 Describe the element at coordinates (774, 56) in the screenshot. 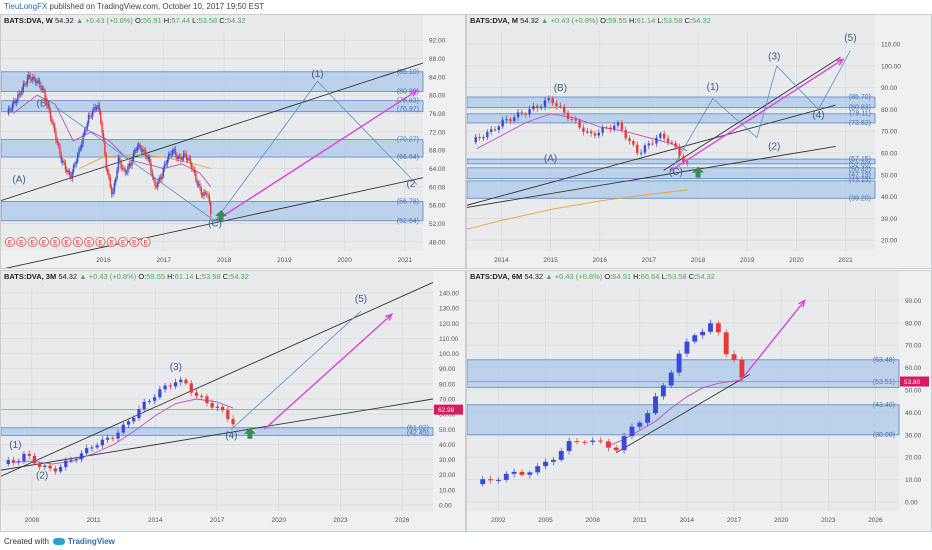

I see `wave-label: (3)` at that location.